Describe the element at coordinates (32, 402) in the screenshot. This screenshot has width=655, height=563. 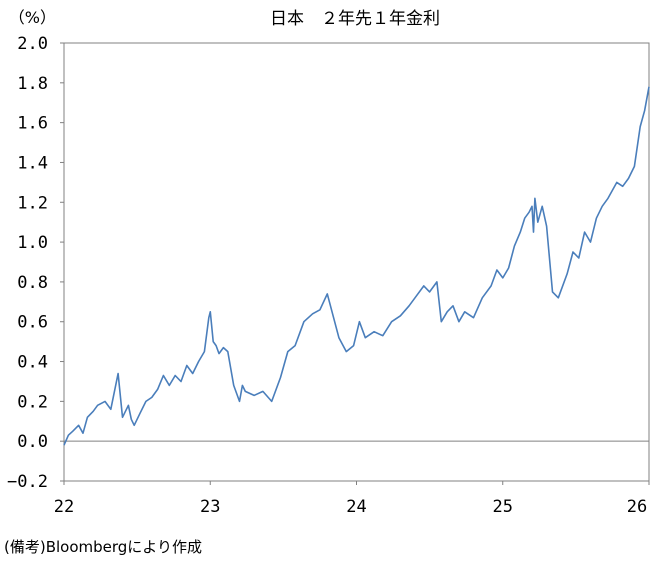
I see `y-tick-label: 0.2` at that location.